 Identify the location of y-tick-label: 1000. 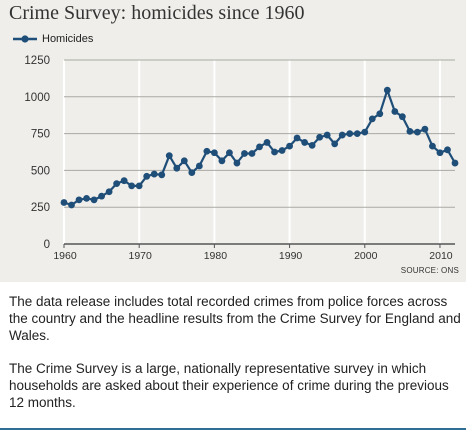
(37, 98).